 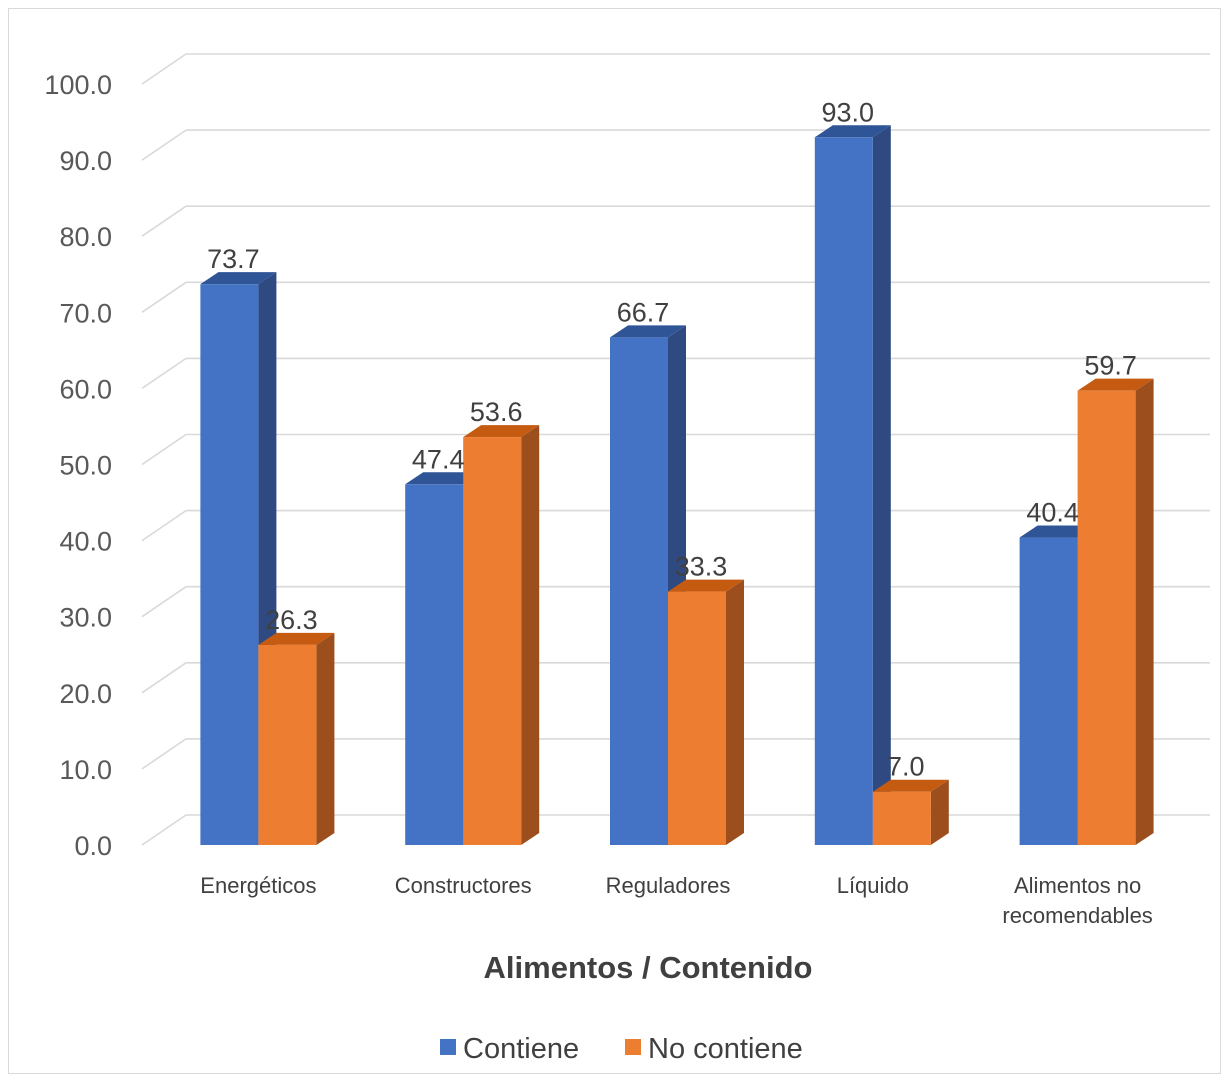 What do you see at coordinates (873, 885) in the screenshot?
I see `x-category-label: Líquido` at bounding box center [873, 885].